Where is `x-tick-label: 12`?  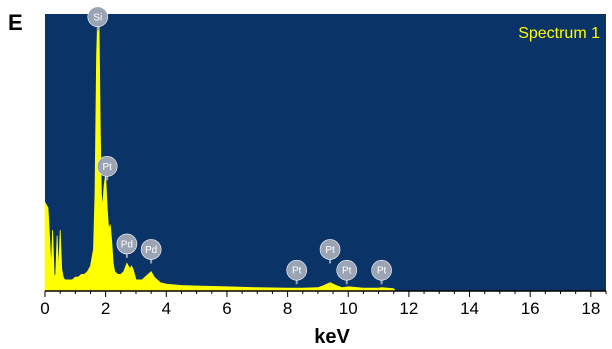
x-tick-label: 12 is located at coordinates (408, 308).